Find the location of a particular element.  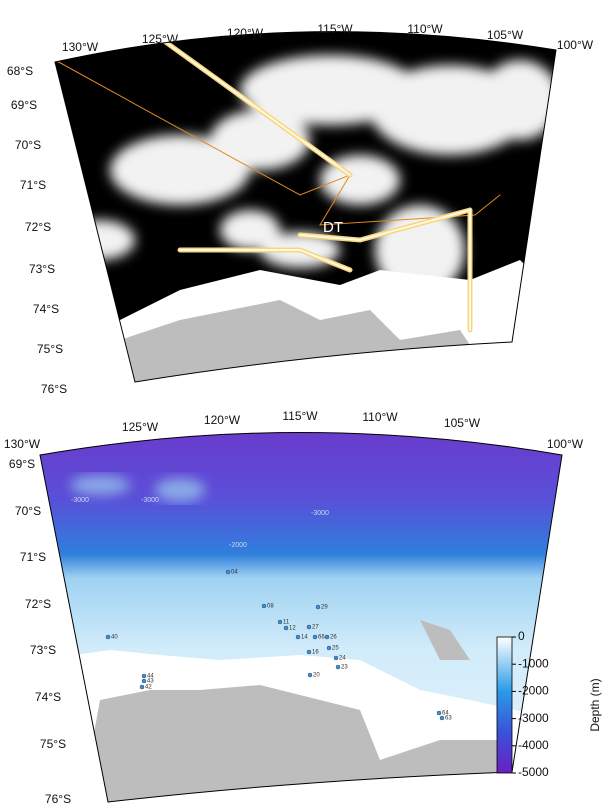

station-label: 42 is located at coordinates (148, 688).